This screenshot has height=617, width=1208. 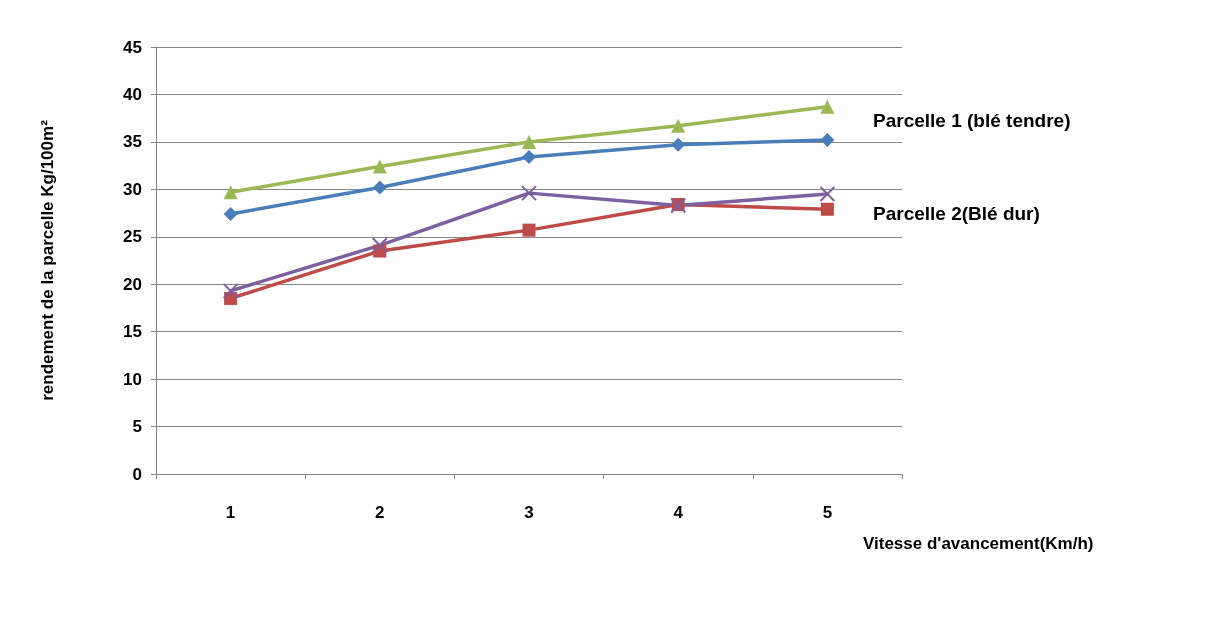 I want to click on x-tick-label: 3, so click(x=529, y=512).